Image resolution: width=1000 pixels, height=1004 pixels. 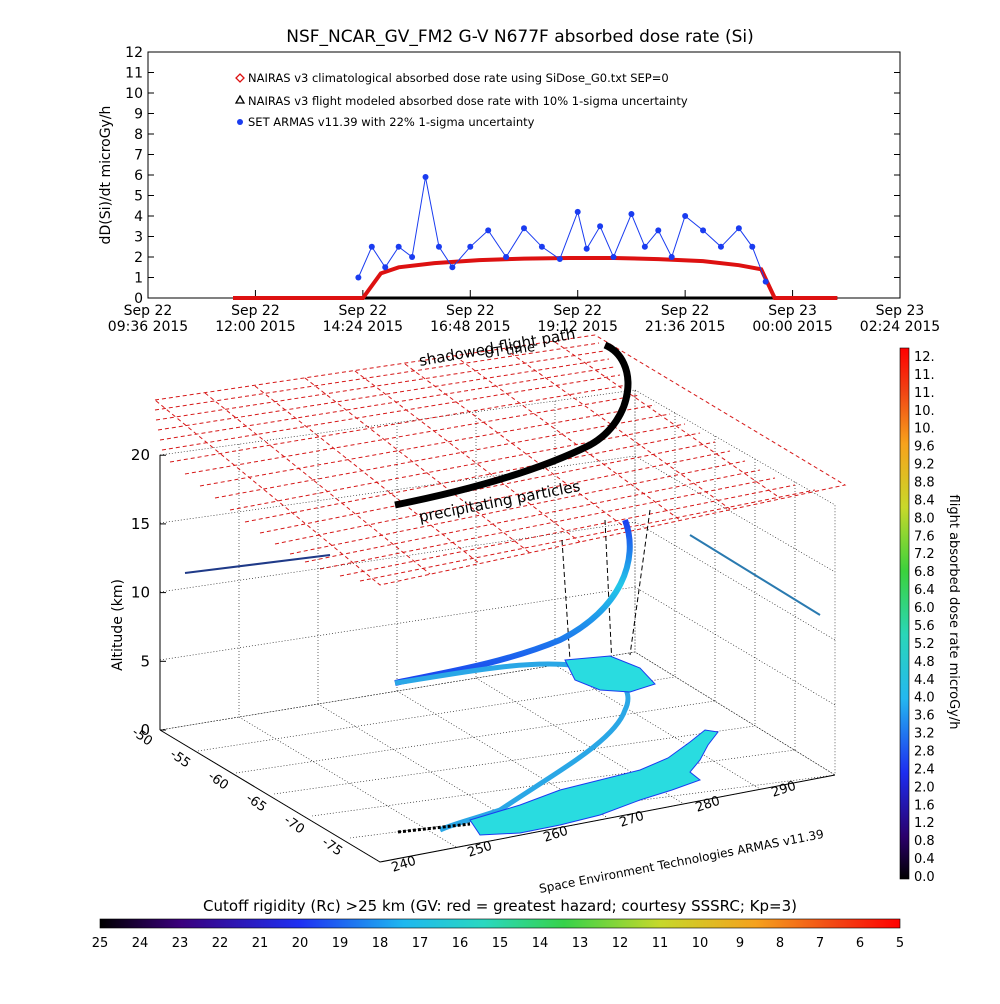 I want to click on lat-tick-label: -60, so click(x=218, y=781).